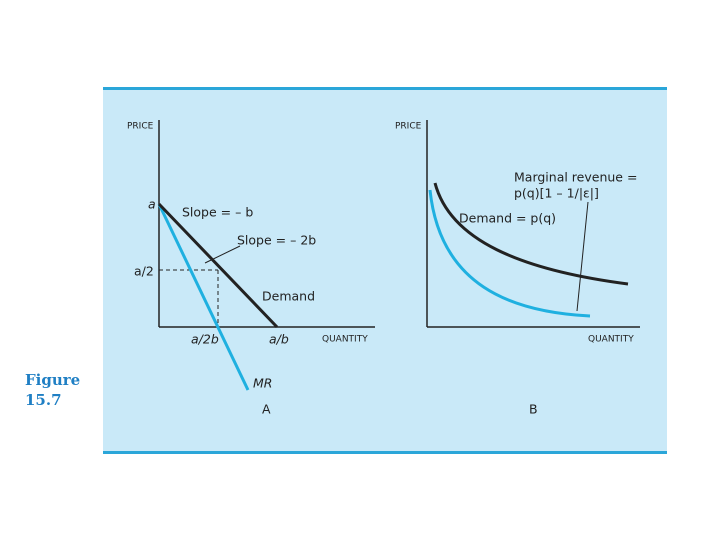  I want to click on panel-caption: B, so click(533, 409).